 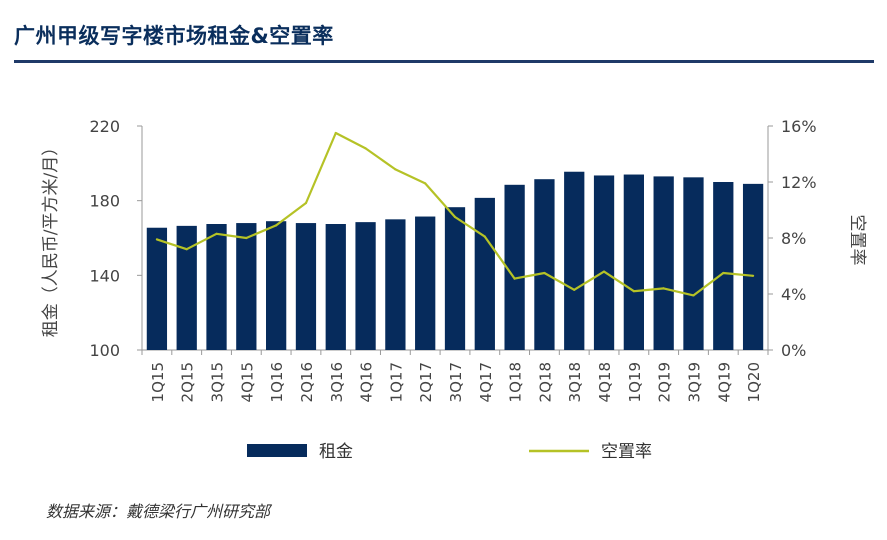 I want to click on legend-bar-label: 租金, so click(x=336, y=452).